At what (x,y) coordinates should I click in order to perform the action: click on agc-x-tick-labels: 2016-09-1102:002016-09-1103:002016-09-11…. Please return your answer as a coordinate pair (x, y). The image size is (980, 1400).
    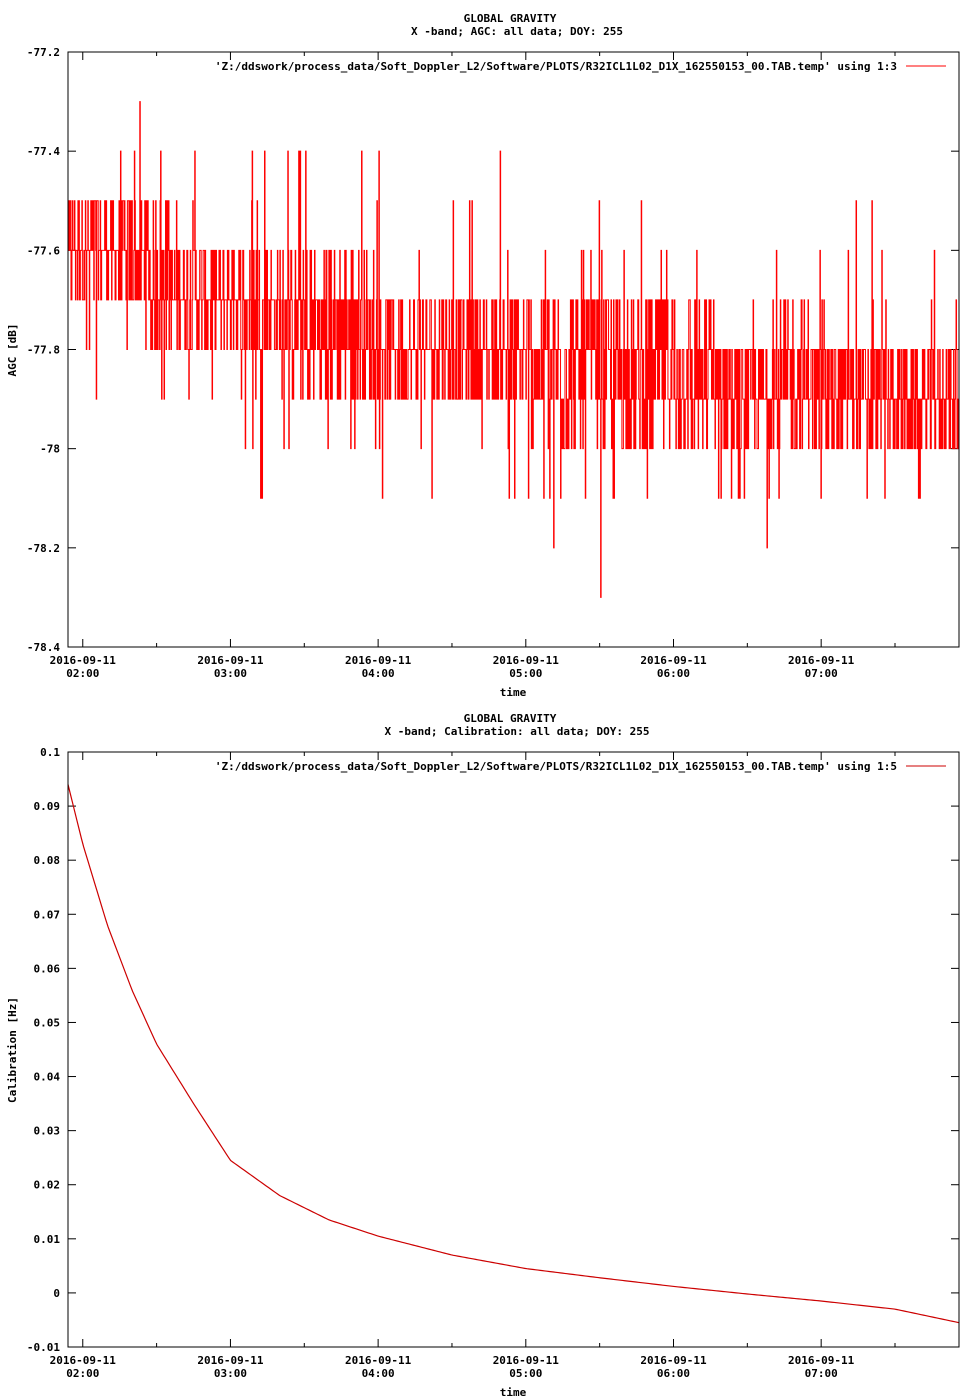
    Looking at the image, I should click on (452, 667).